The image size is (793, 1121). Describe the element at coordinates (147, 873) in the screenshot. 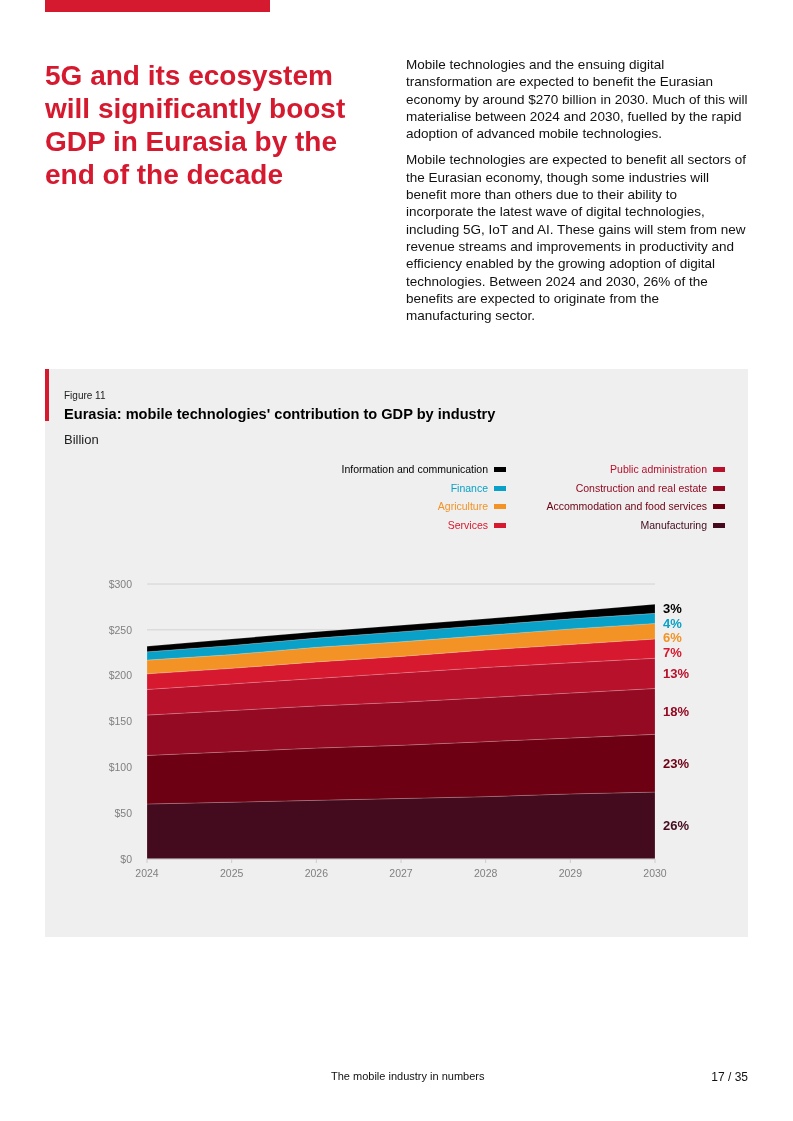

I see `x-tick-label: 2024` at that location.